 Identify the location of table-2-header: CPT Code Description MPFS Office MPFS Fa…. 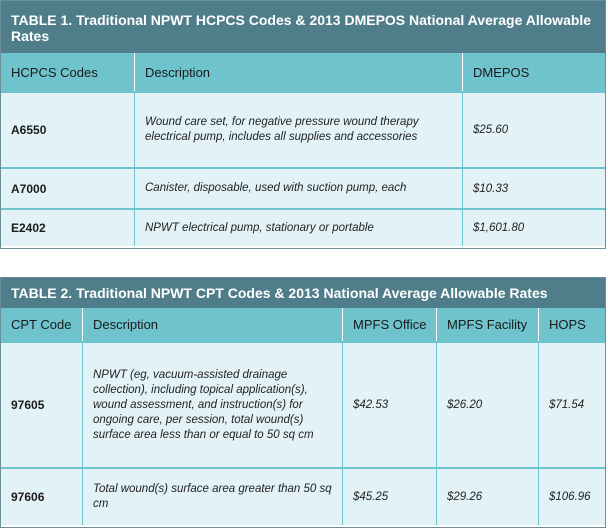
(303, 324).